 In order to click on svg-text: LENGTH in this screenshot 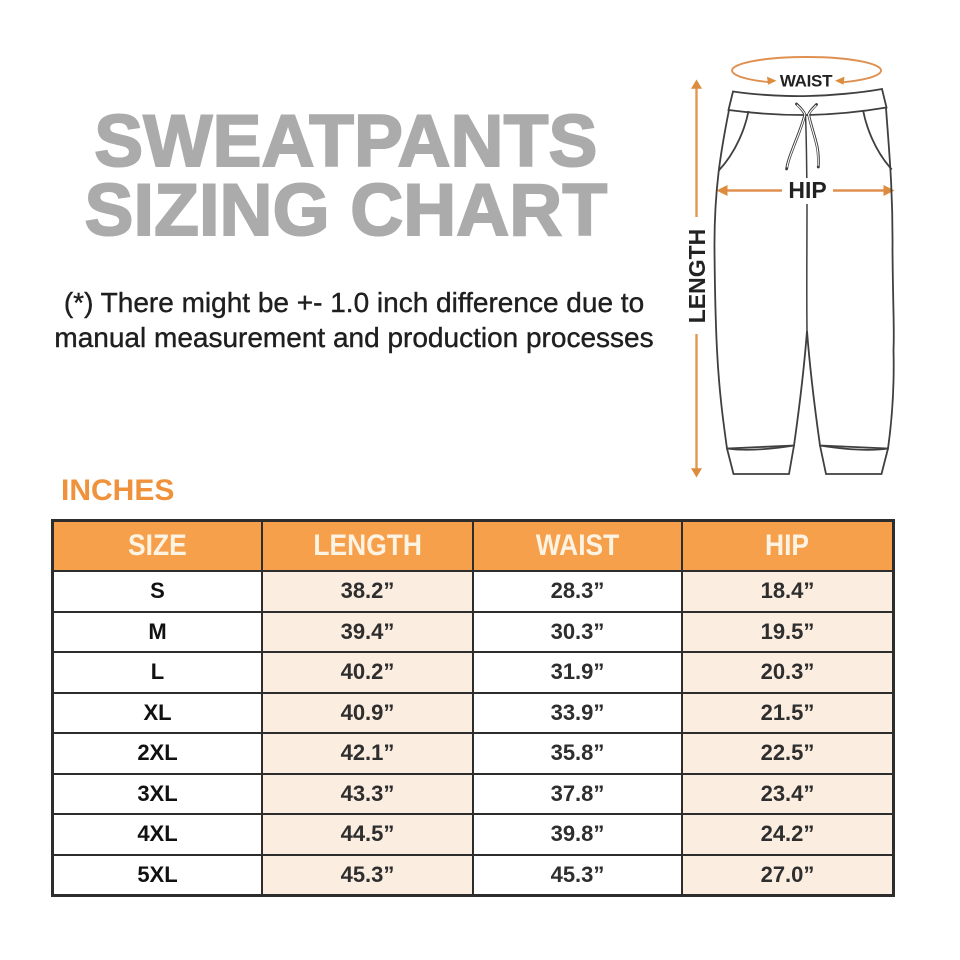, I will do `click(697, 276)`.